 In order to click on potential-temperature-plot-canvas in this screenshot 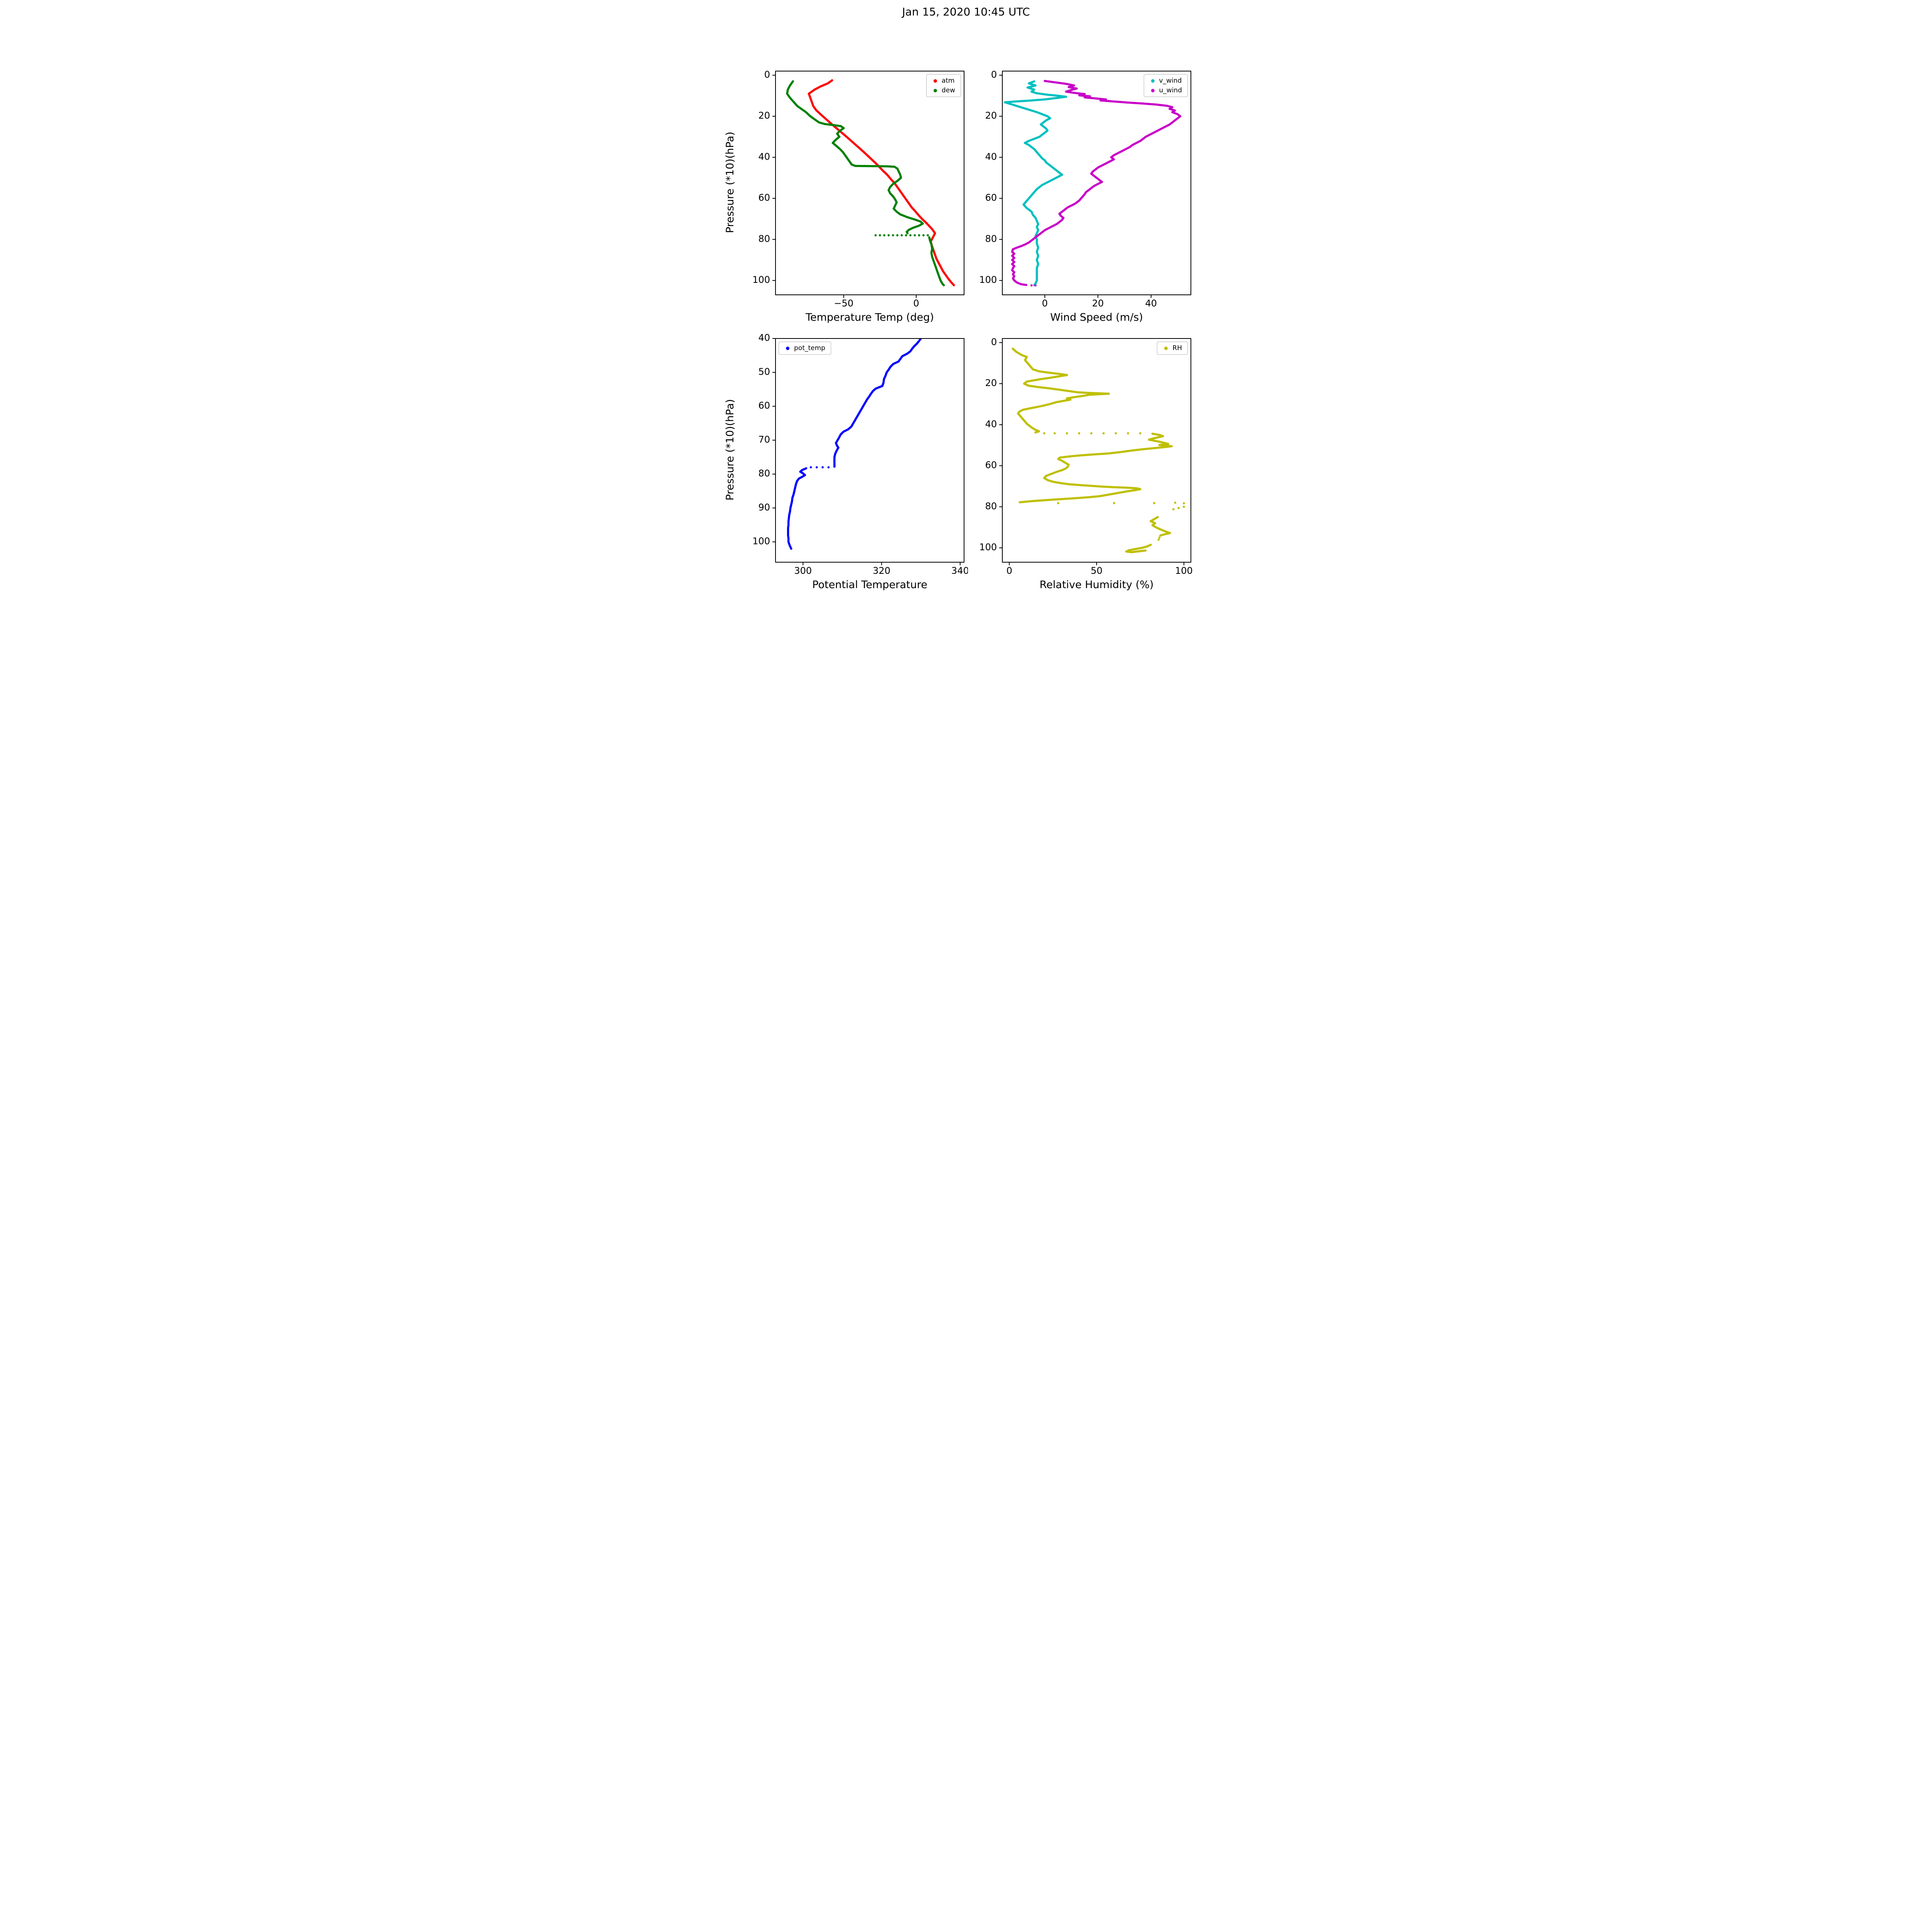, I will do `click(857, 456)`.